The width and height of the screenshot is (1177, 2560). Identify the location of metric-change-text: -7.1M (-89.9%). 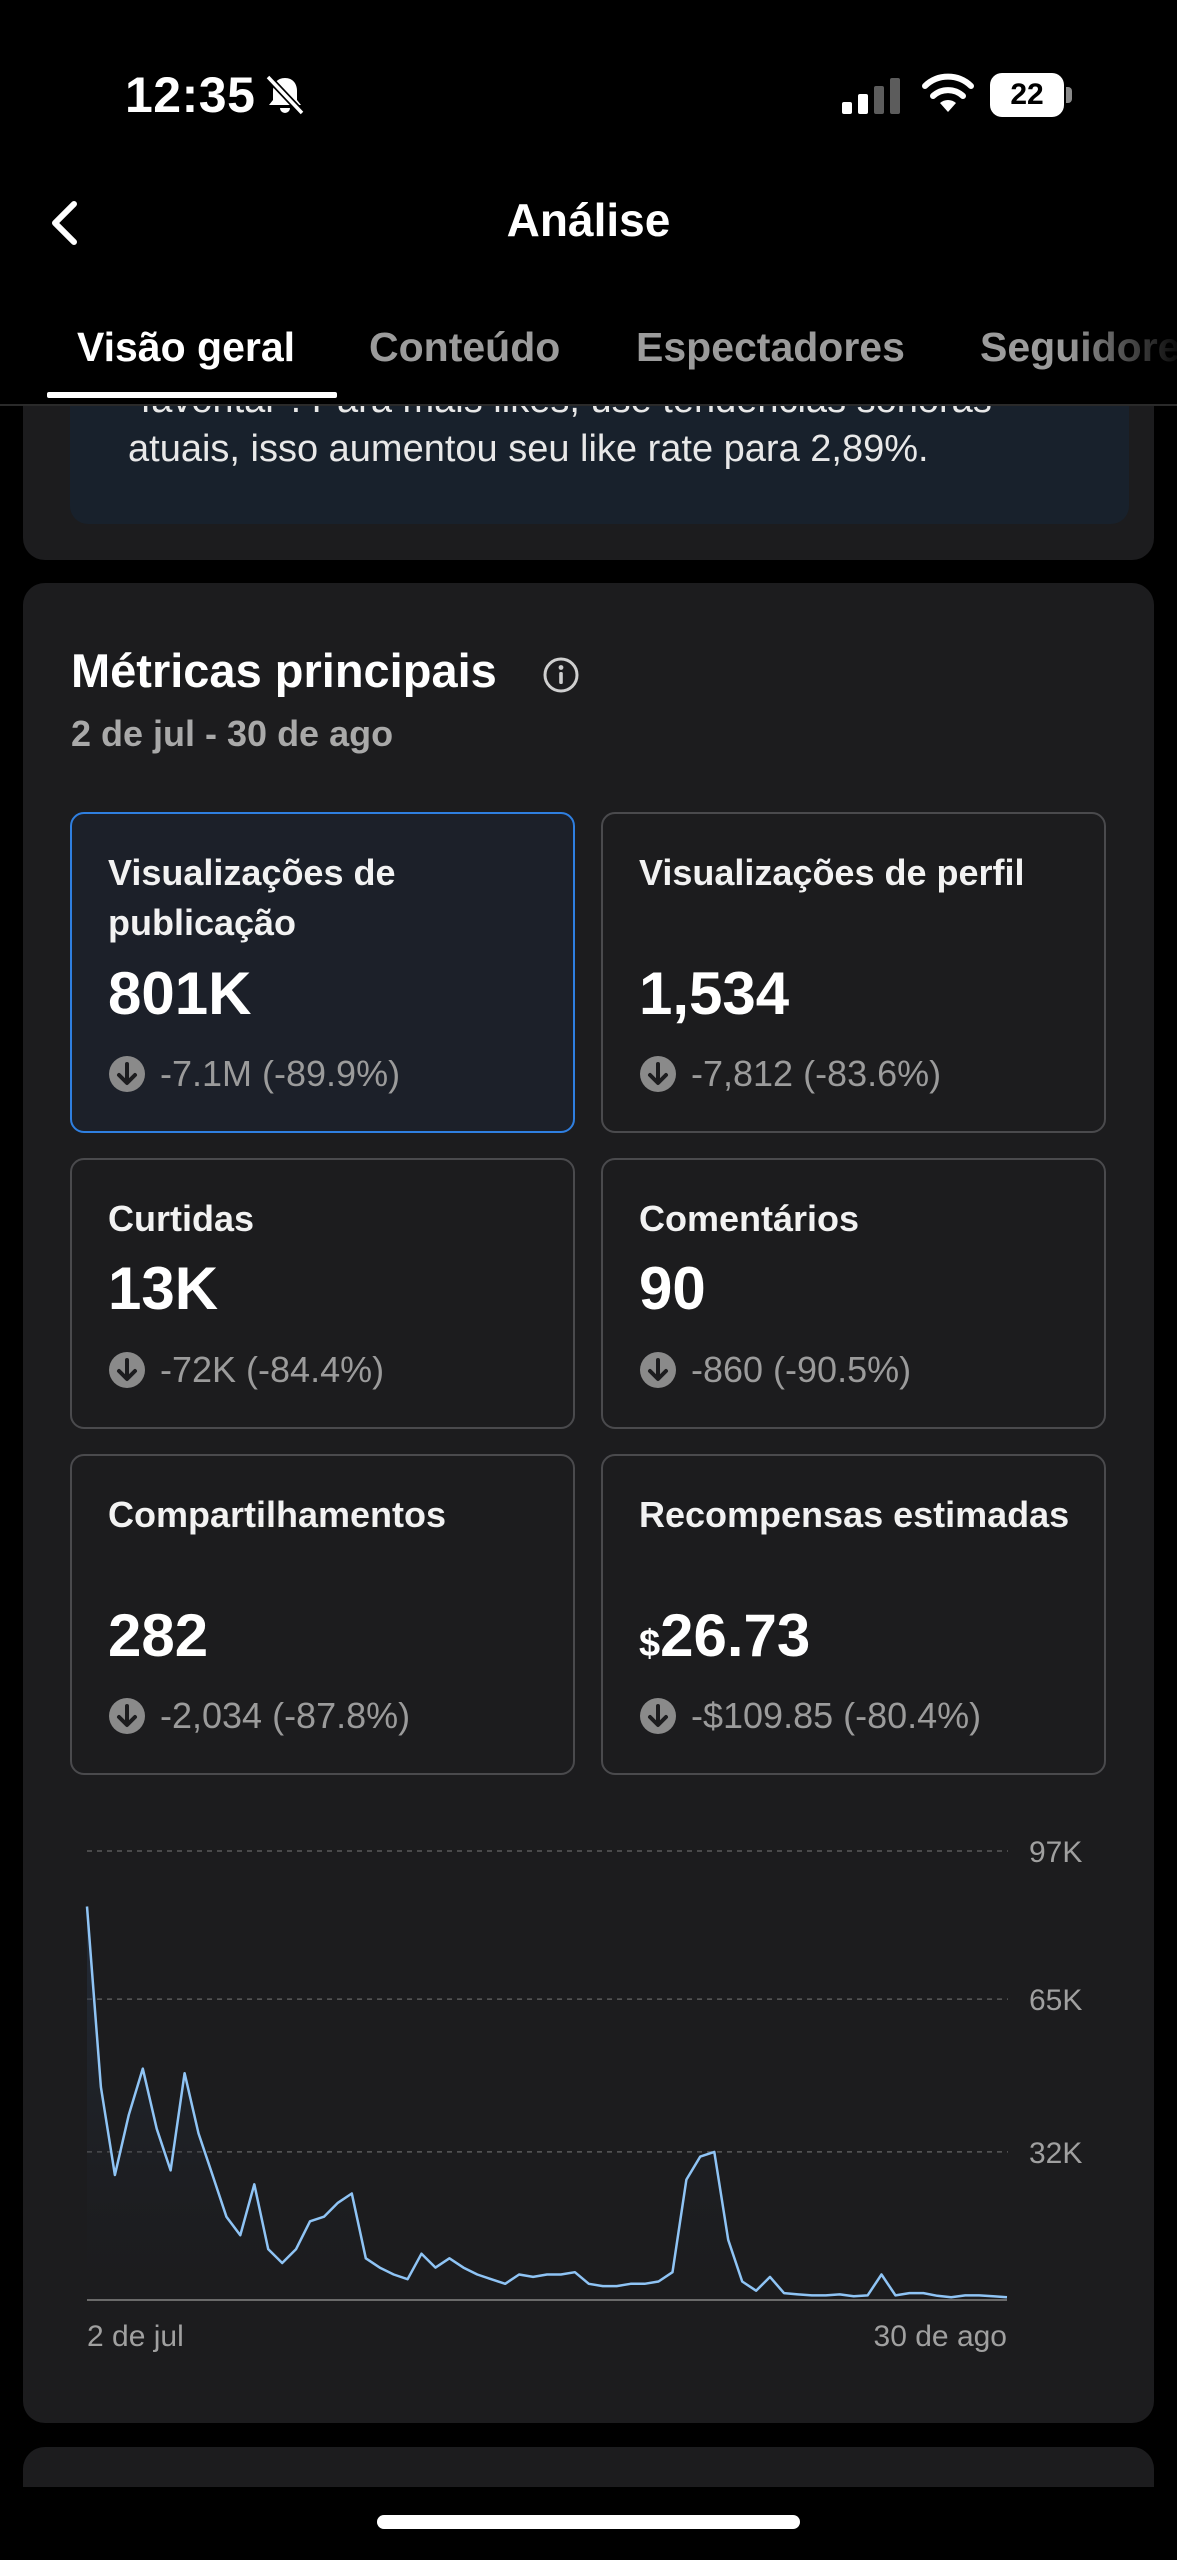
(280, 1073).